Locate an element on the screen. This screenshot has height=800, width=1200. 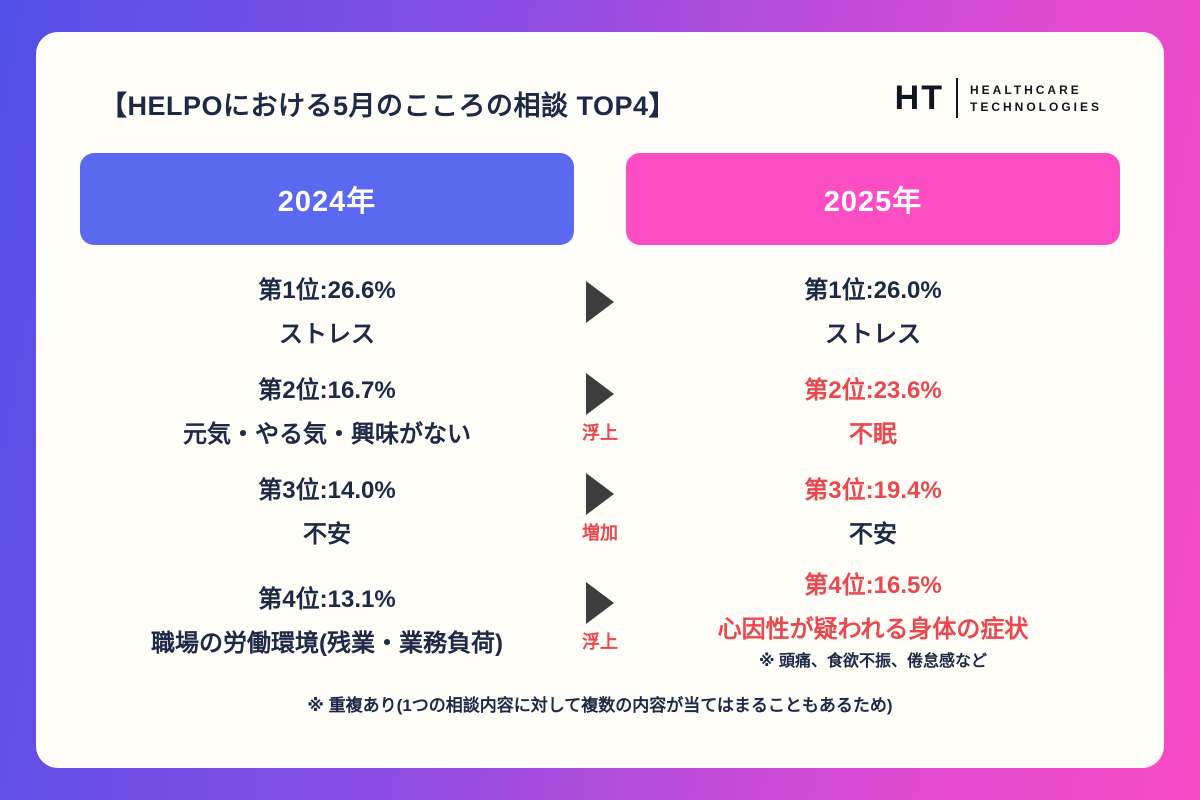
change-indicator-2: 浮上 is located at coordinates (600, 409).